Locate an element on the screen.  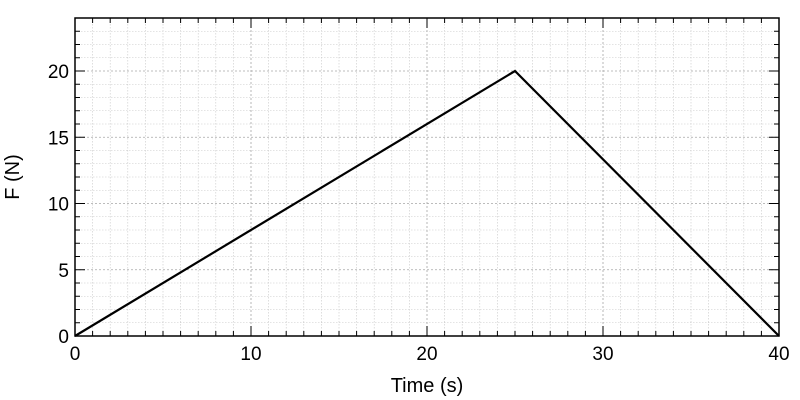
y-axis-label: F (N) is located at coordinates (13, 177).